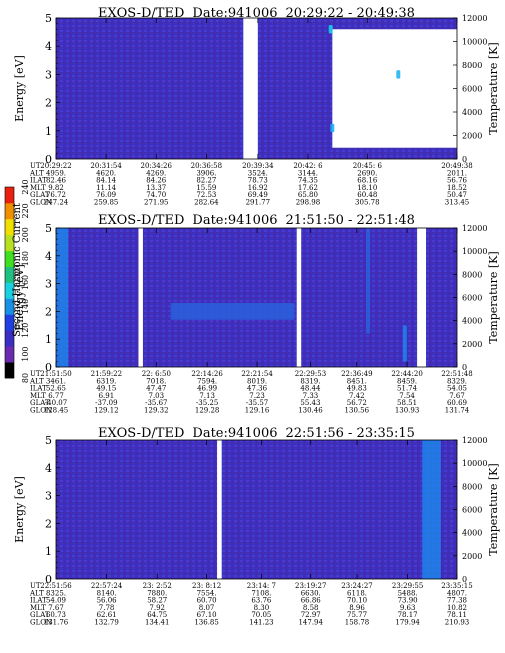 This screenshot has width=505, height=653. What do you see at coordinates (56, 173) in the screenshot?
I see `info-cell: 4959.` at bounding box center [56, 173].